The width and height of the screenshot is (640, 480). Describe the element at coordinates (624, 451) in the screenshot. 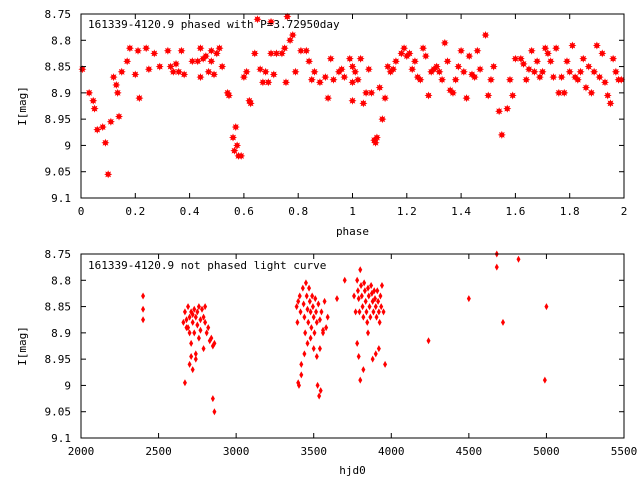

I see `x-tick-label: 5500` at that location.